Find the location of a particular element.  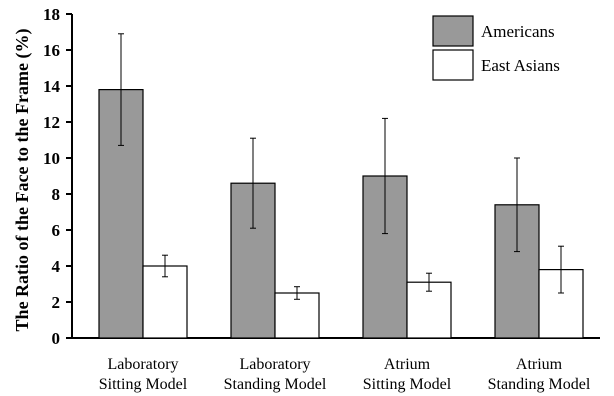

bar-east-asians is located at coordinates (165, 302).